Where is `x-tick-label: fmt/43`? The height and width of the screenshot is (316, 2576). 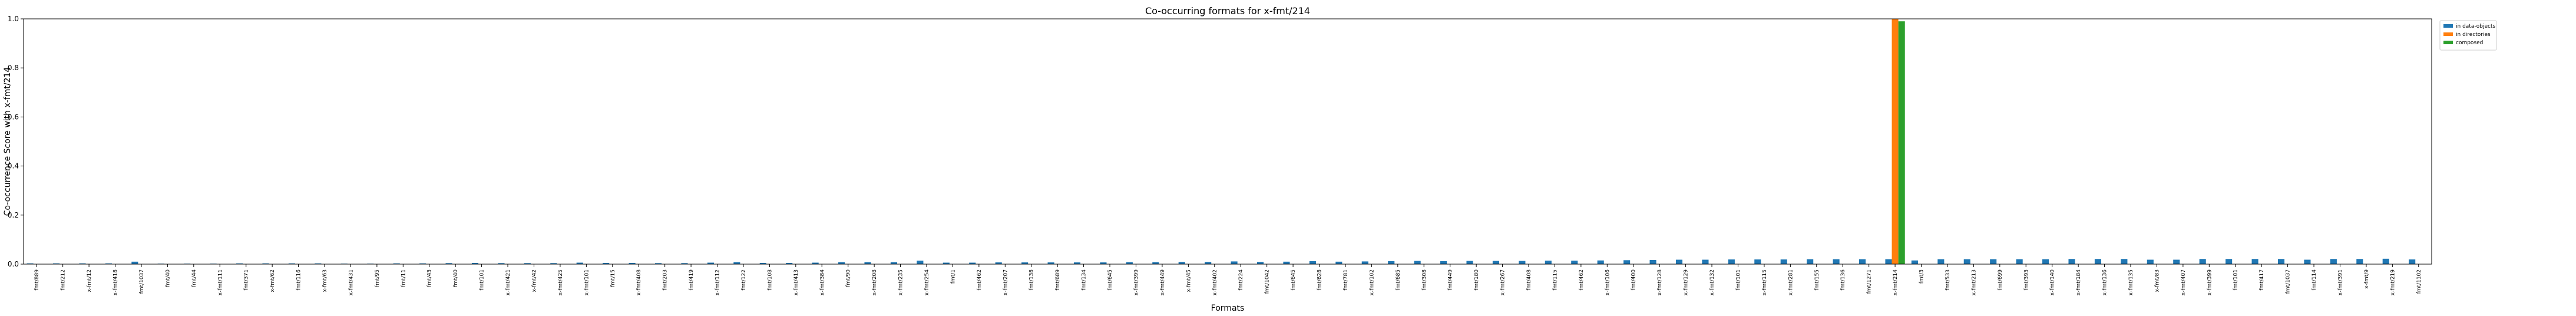 x-tick-label: fmt/43 is located at coordinates (430, 278).